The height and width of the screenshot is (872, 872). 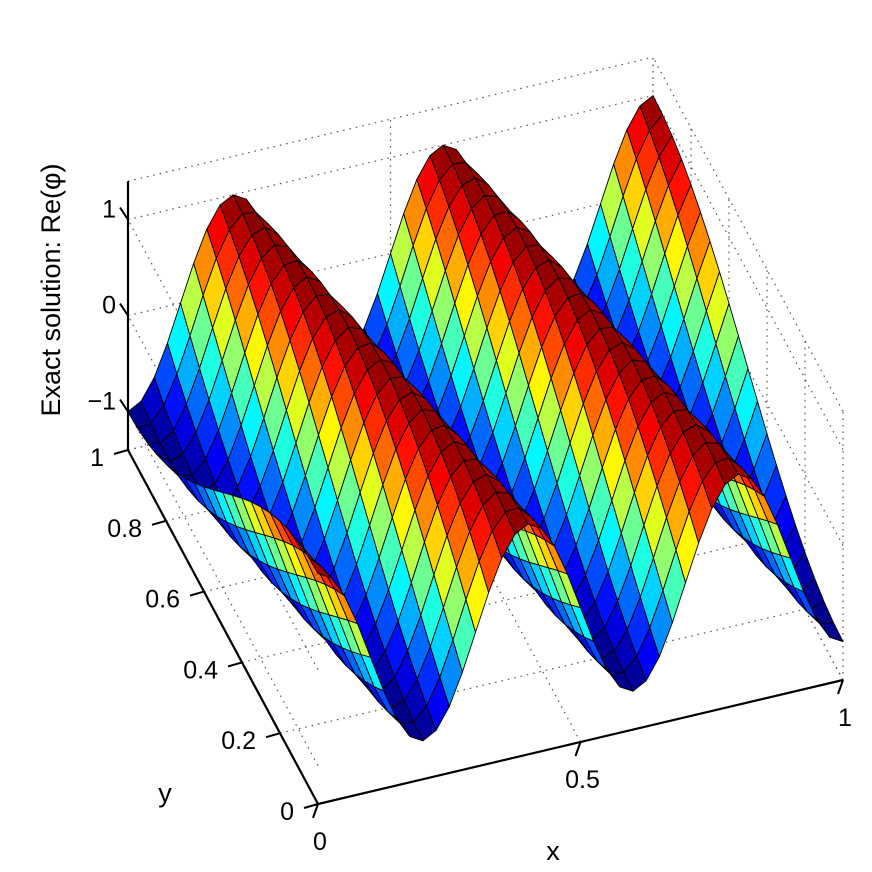 What do you see at coordinates (553, 851) in the screenshot?
I see `x-axis-label: x` at bounding box center [553, 851].